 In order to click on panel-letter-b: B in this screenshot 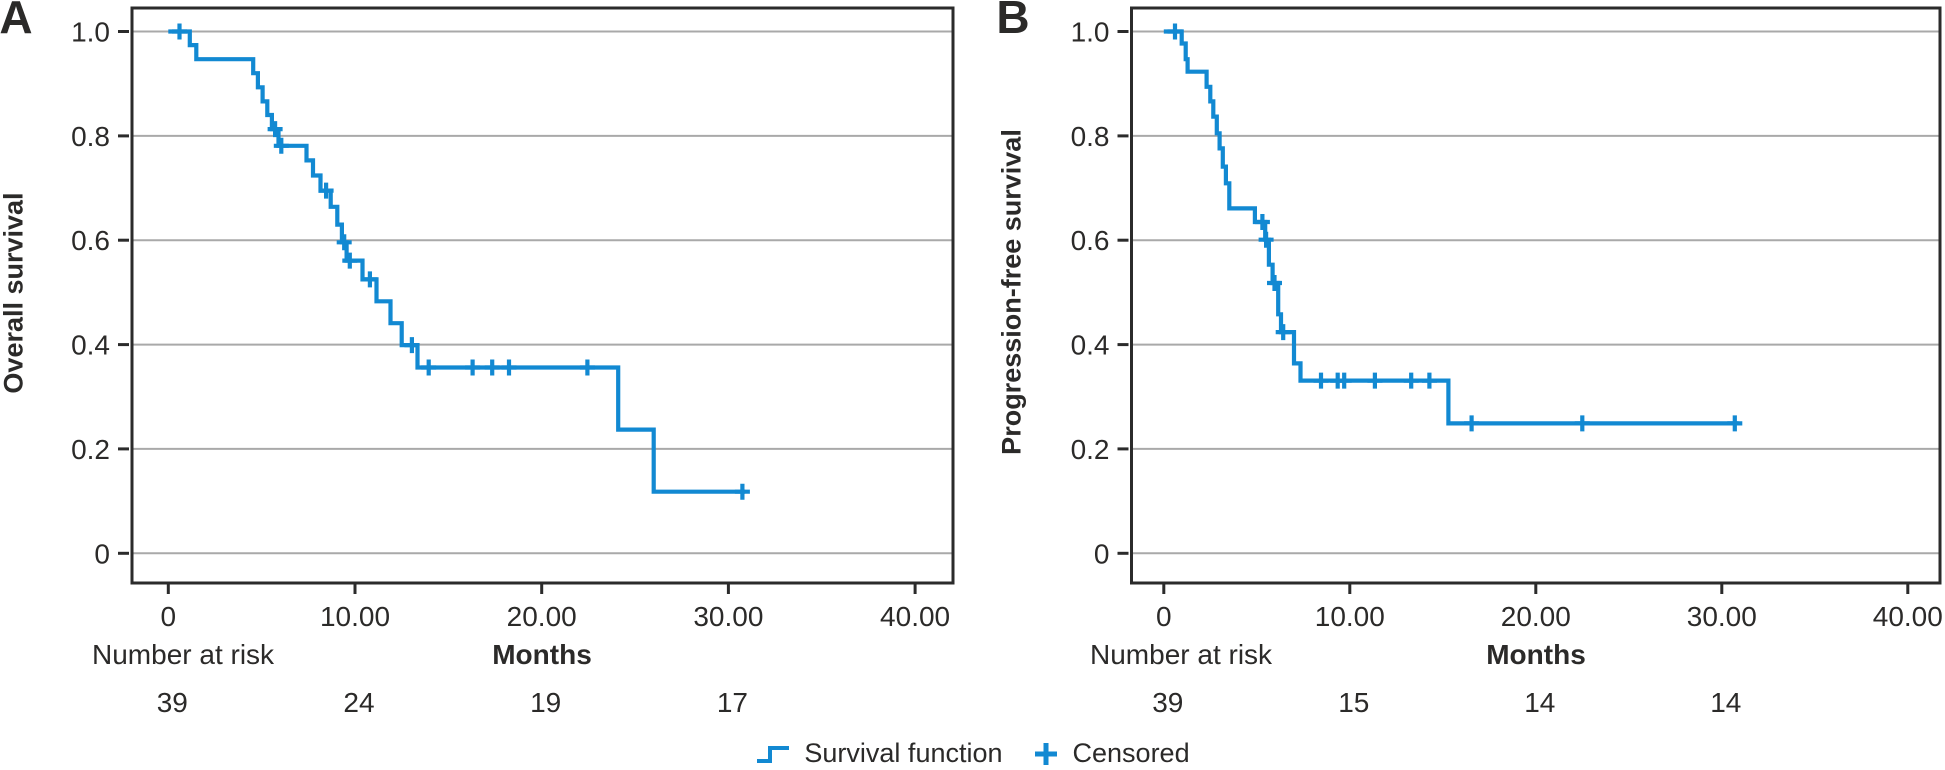, I will do `click(1013, 21)`.